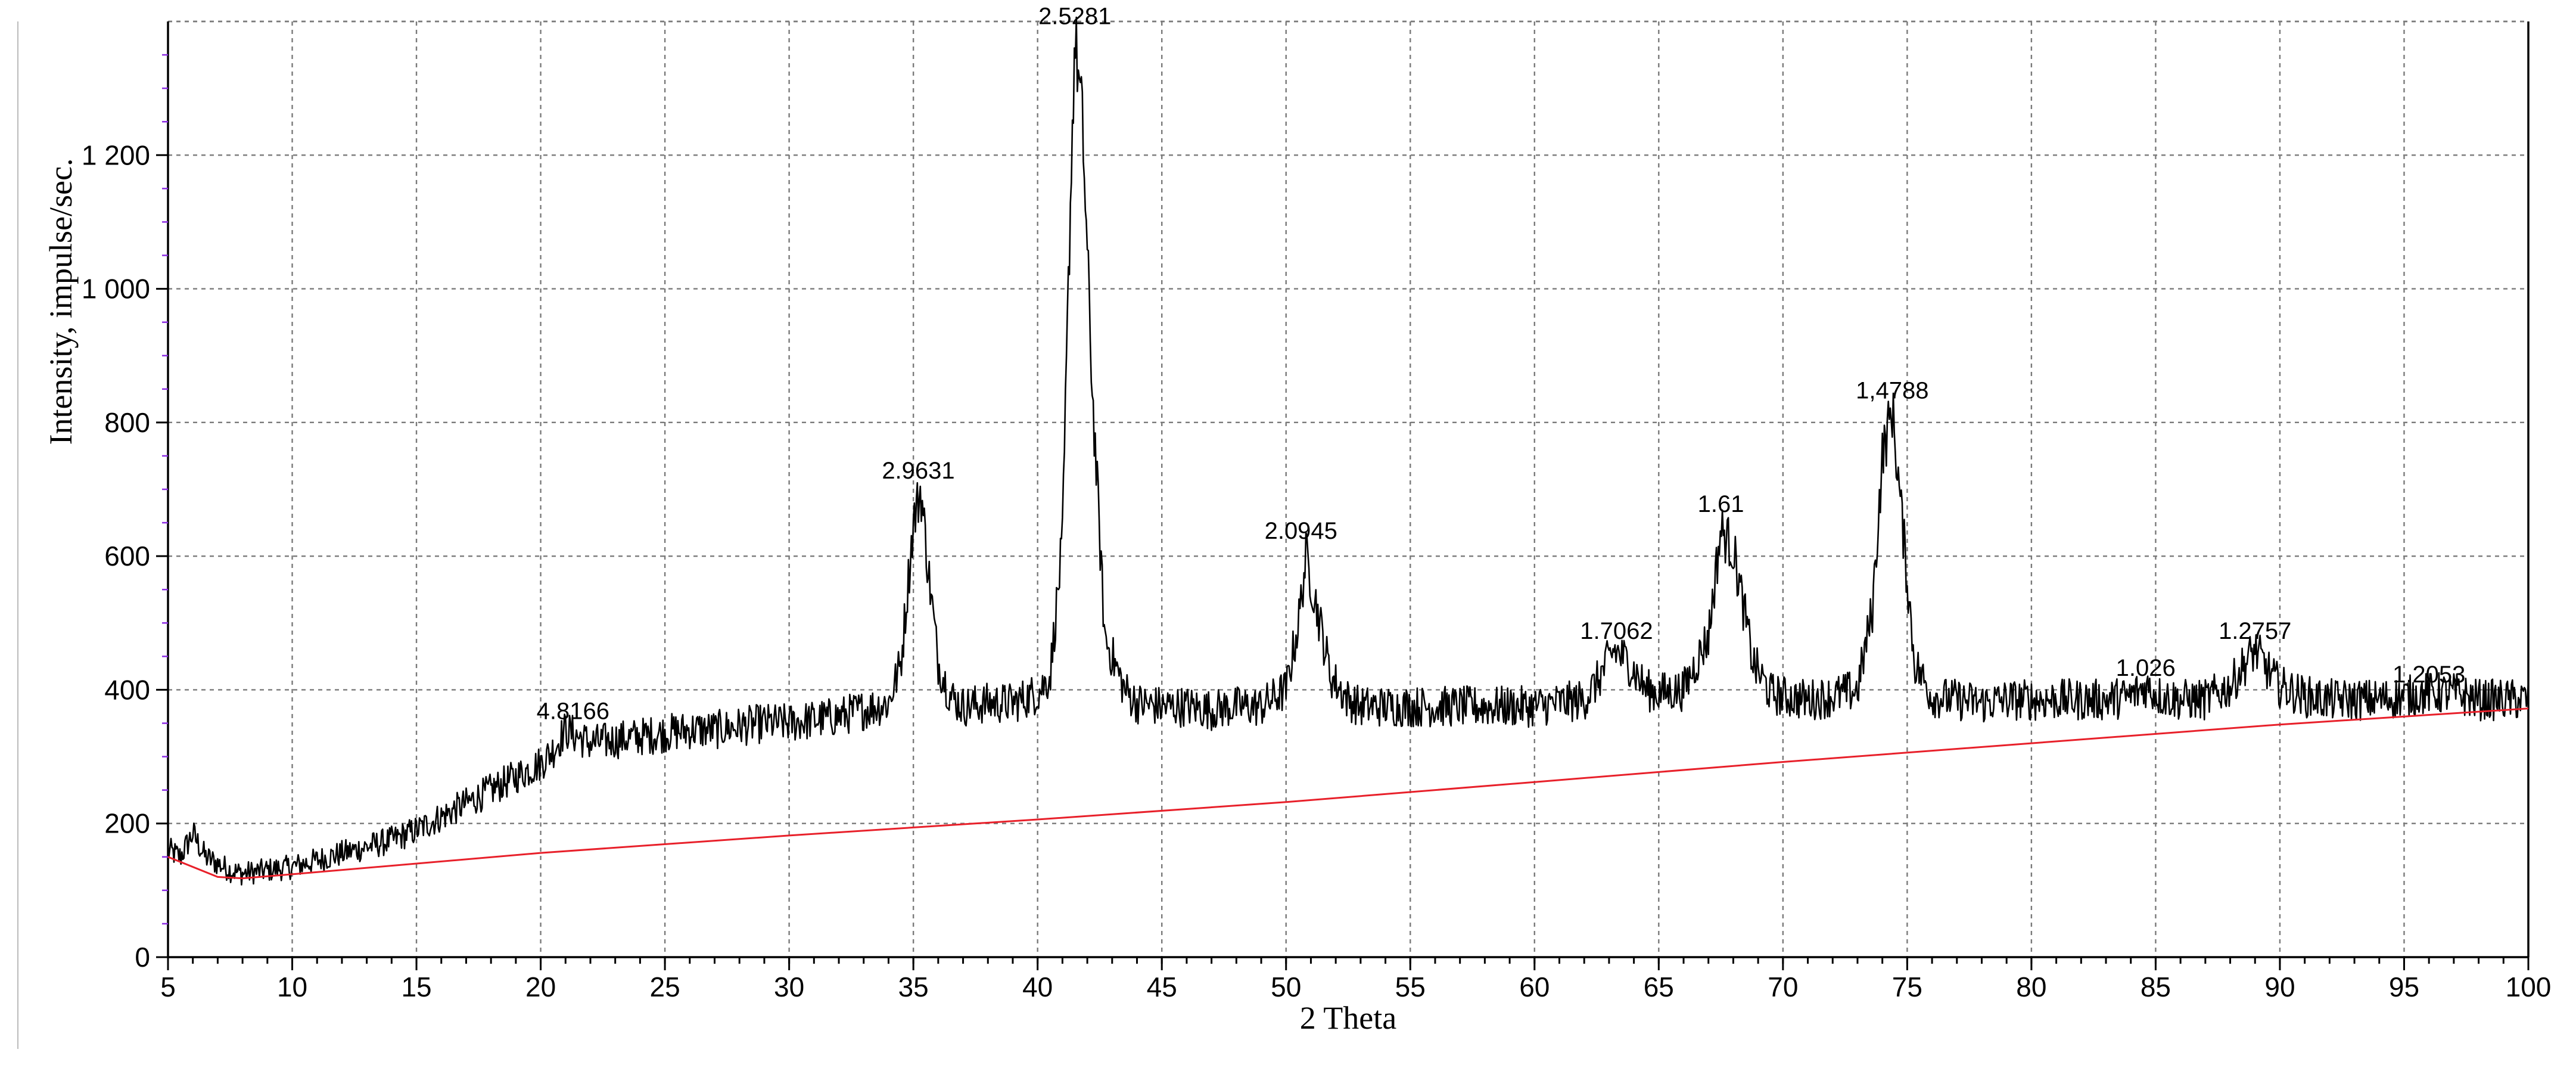 The width and height of the screenshot is (2576, 1068). Describe the element at coordinates (127, 824) in the screenshot. I see `y-tick-label: 200` at that location.